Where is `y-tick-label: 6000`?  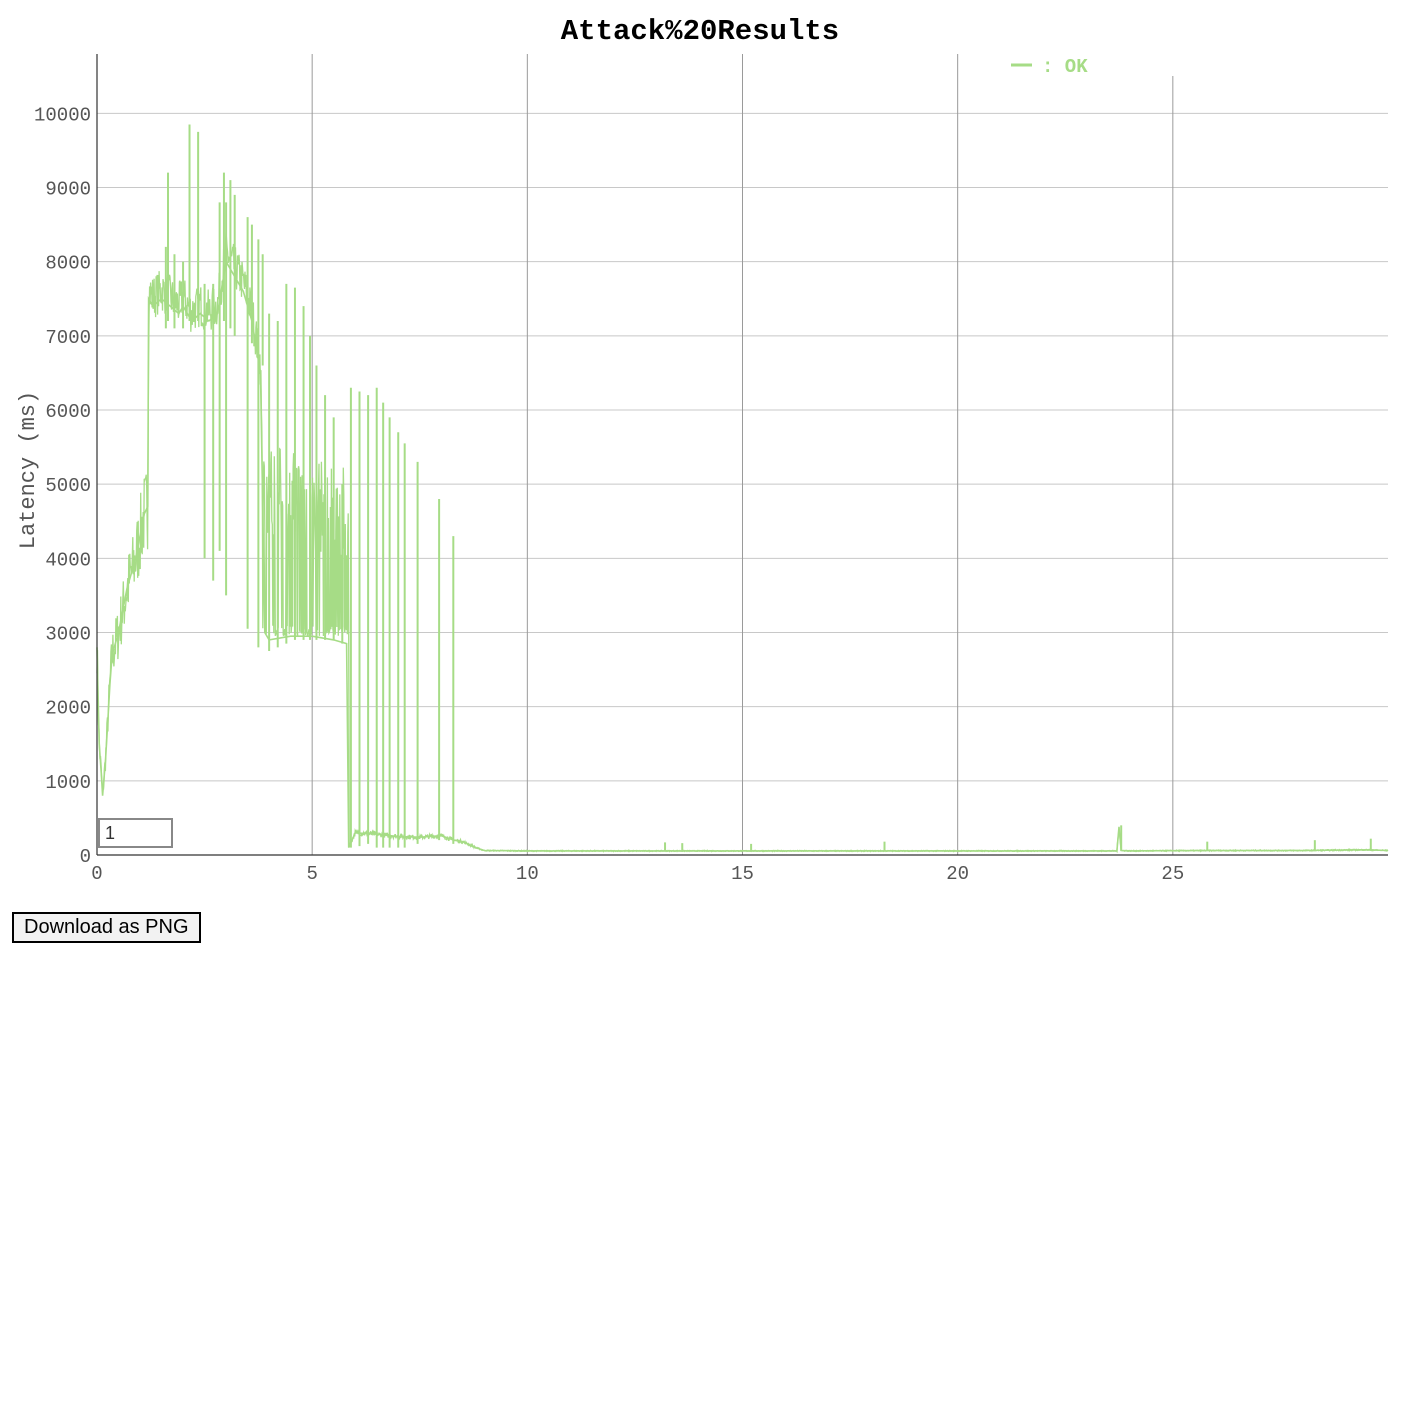 y-tick-label: 6000 is located at coordinates (68, 412).